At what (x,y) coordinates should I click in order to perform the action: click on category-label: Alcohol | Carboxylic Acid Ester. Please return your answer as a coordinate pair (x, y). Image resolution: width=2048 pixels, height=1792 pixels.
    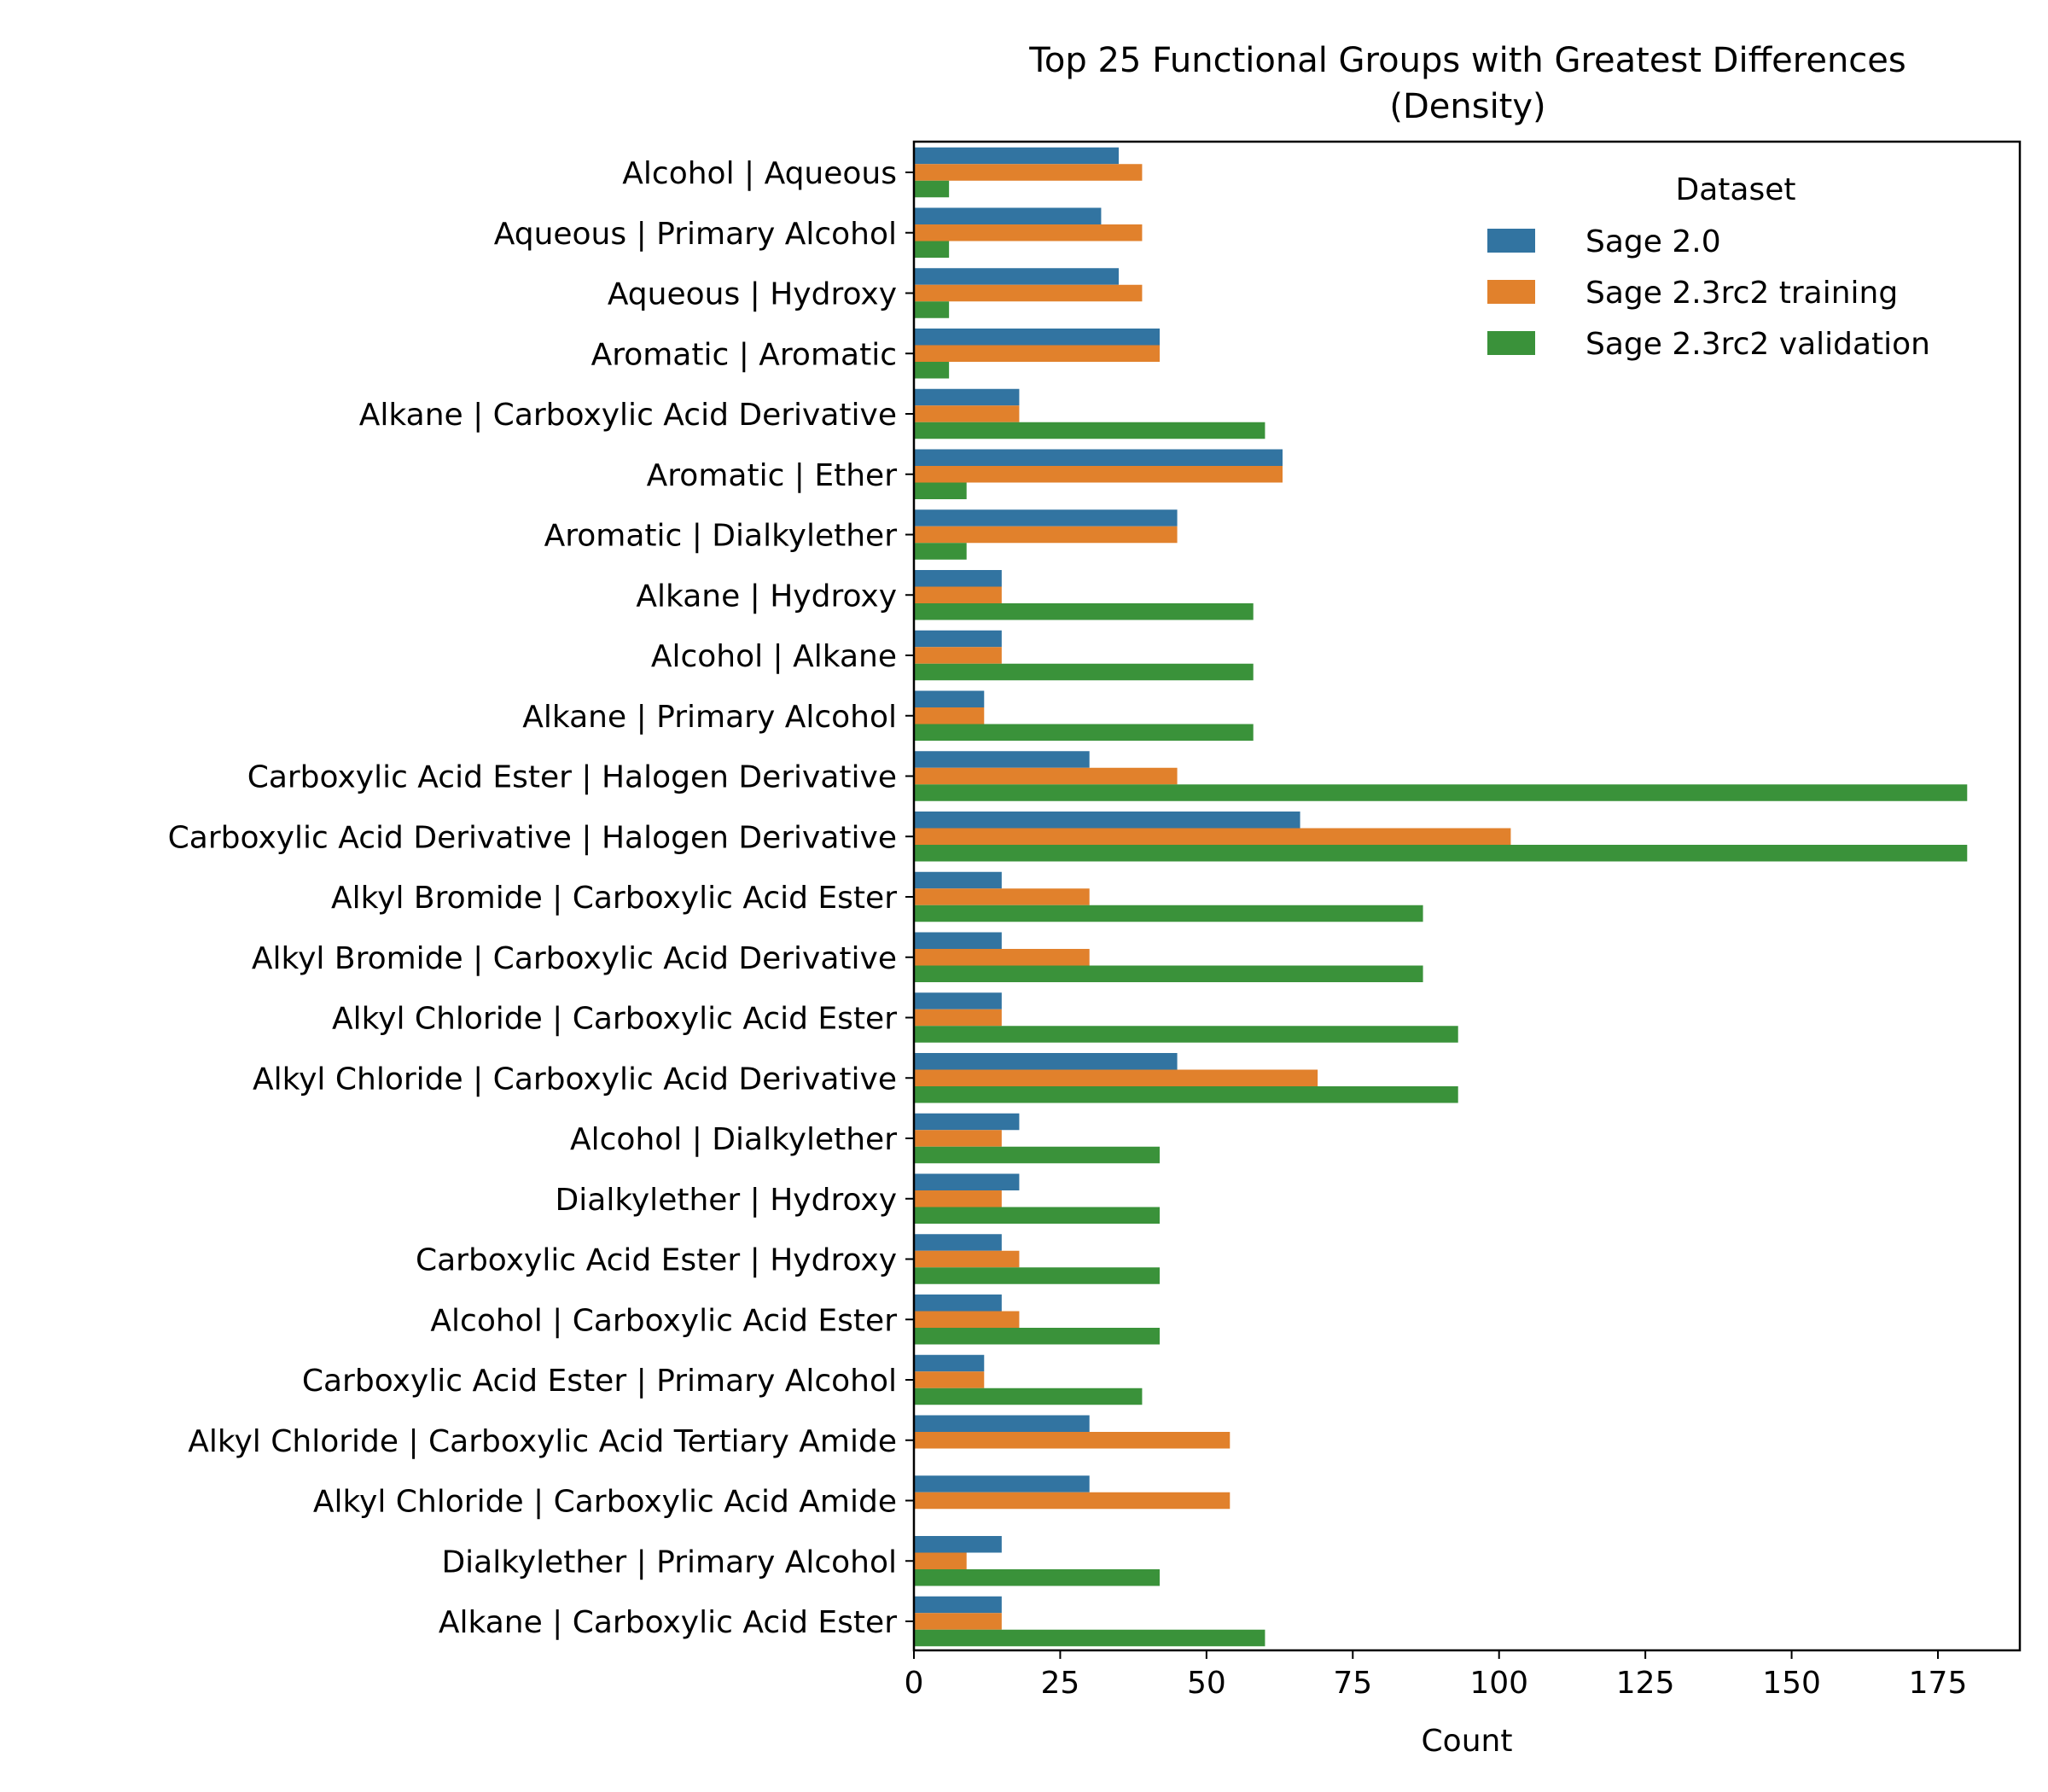
    Looking at the image, I should click on (663, 1320).